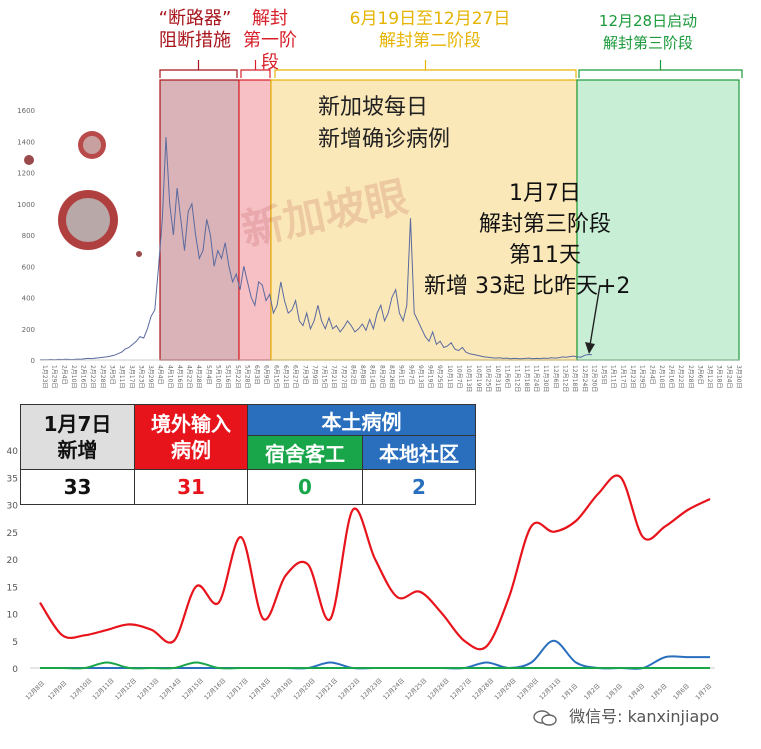  What do you see at coordinates (160, 375) in the screenshot?
I see `x-tick-label: 4月4日` at bounding box center [160, 375].